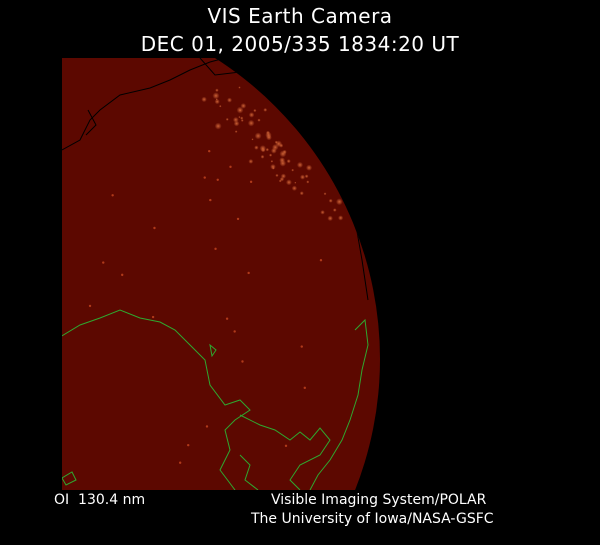  I want to click on image-timestamp: DEC 01, 2005/335 1834:20 UT, so click(300, 44).